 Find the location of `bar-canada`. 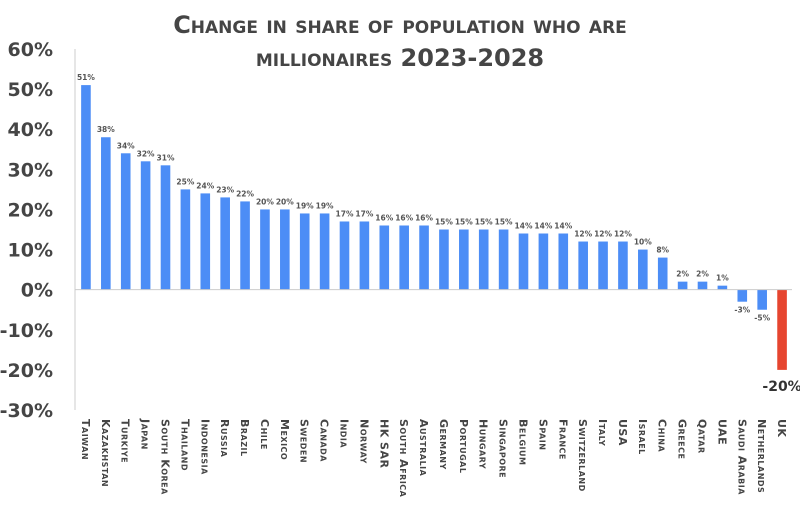

bar-canada is located at coordinates (324, 251).